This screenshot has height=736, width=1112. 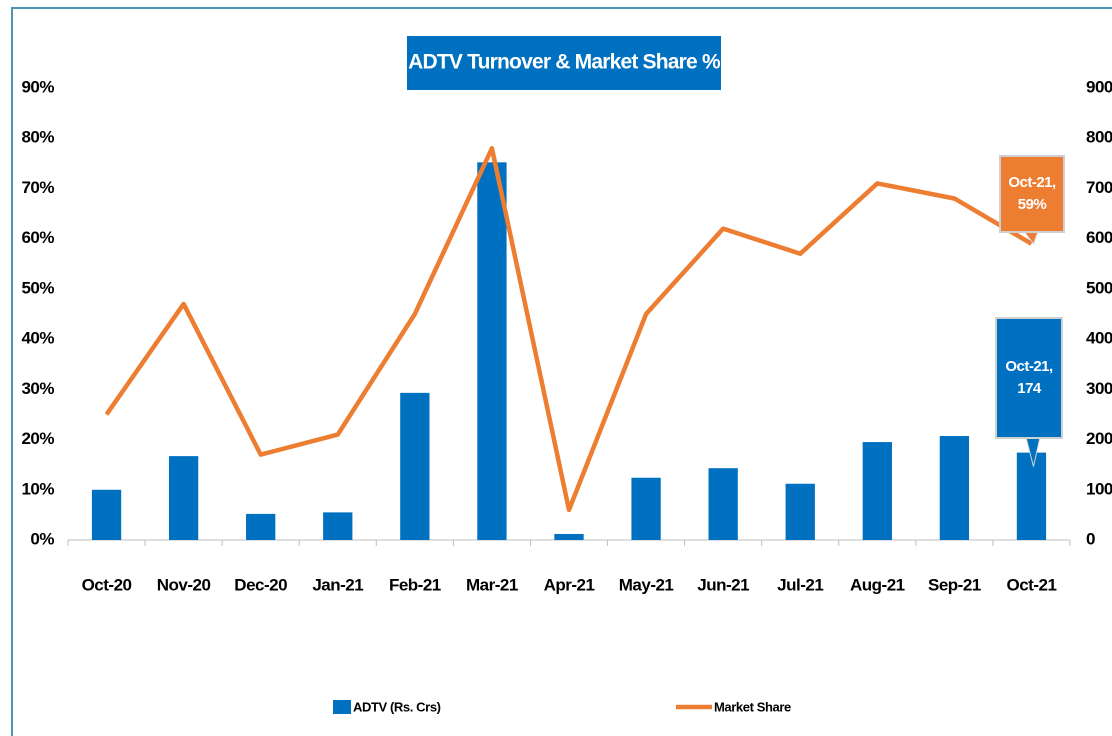 What do you see at coordinates (1029, 388) in the screenshot?
I see `callout-text: 174` at bounding box center [1029, 388].